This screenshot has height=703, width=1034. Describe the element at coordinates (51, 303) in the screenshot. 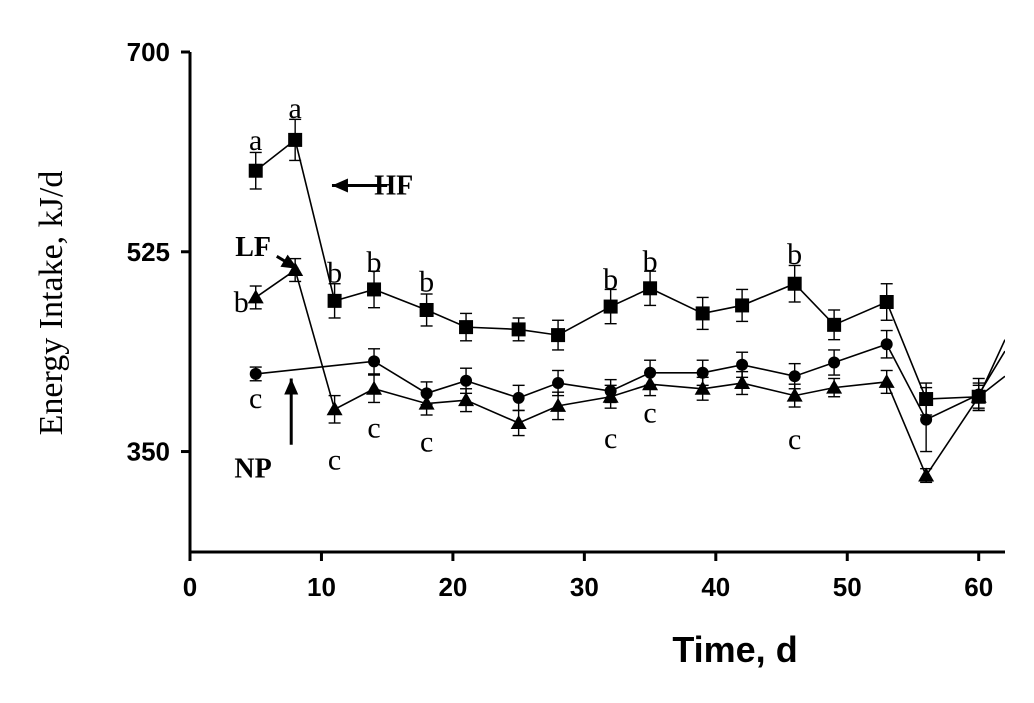

I see `y-axis-title: Energy Intake, kJ/d` at that location.